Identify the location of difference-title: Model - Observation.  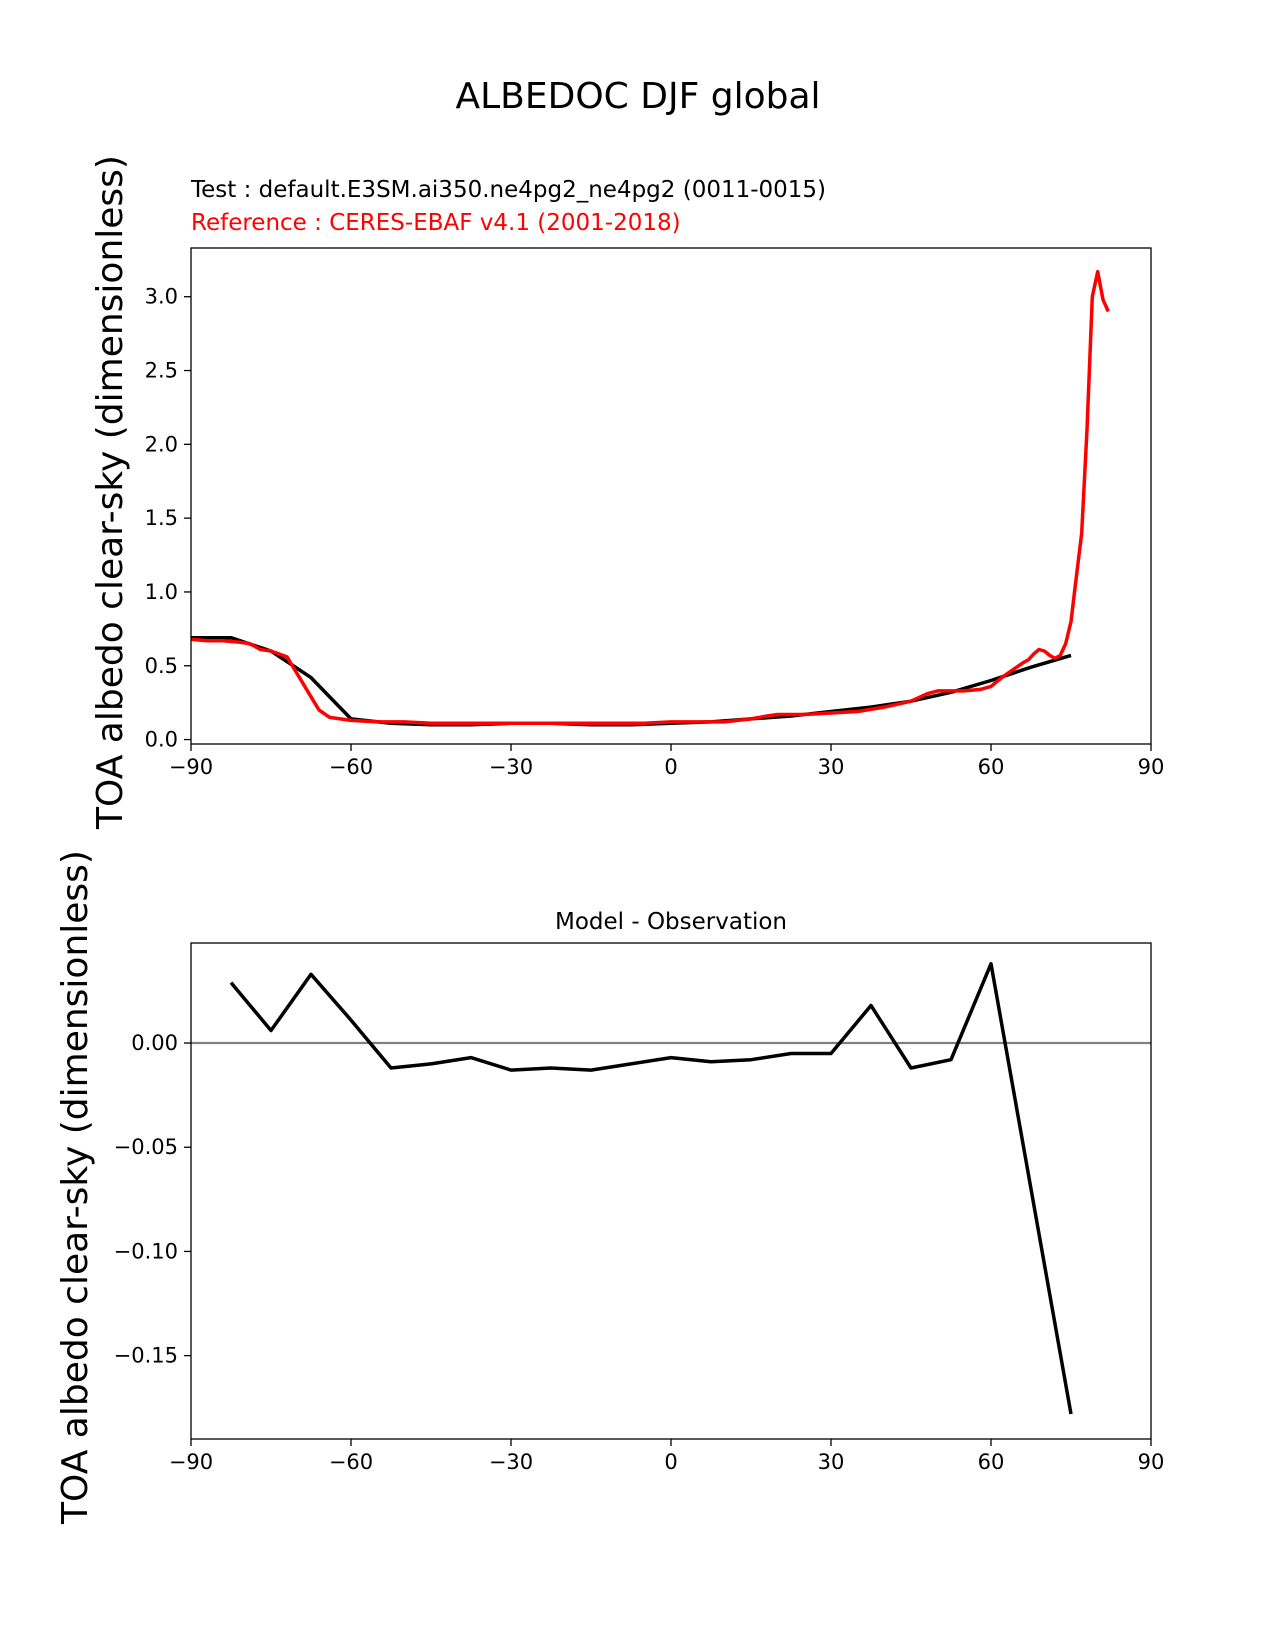
(671, 922).